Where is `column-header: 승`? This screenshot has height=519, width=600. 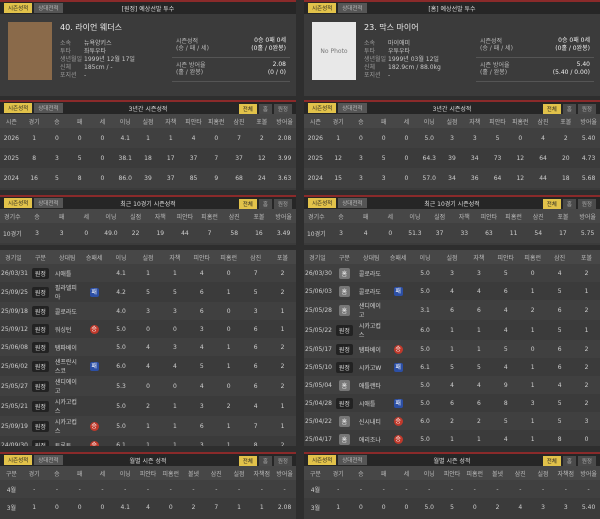
column-header: 승 is located at coordinates (57, 121).